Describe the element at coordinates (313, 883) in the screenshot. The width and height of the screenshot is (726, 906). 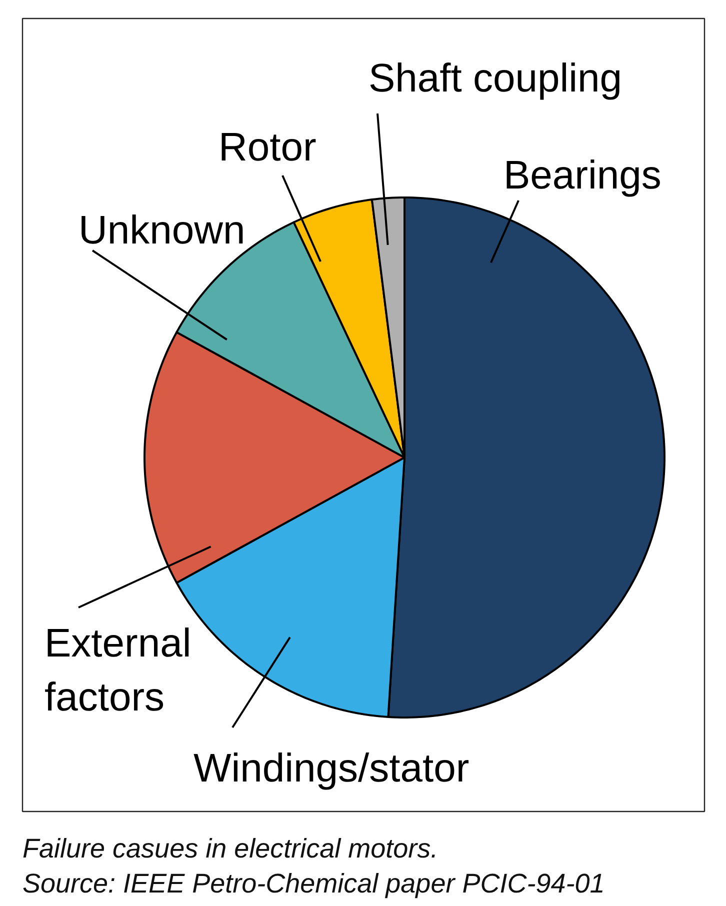
I see `source-note: Source: IEEE Petro-Chemical paper PCIC-94-01` at that location.